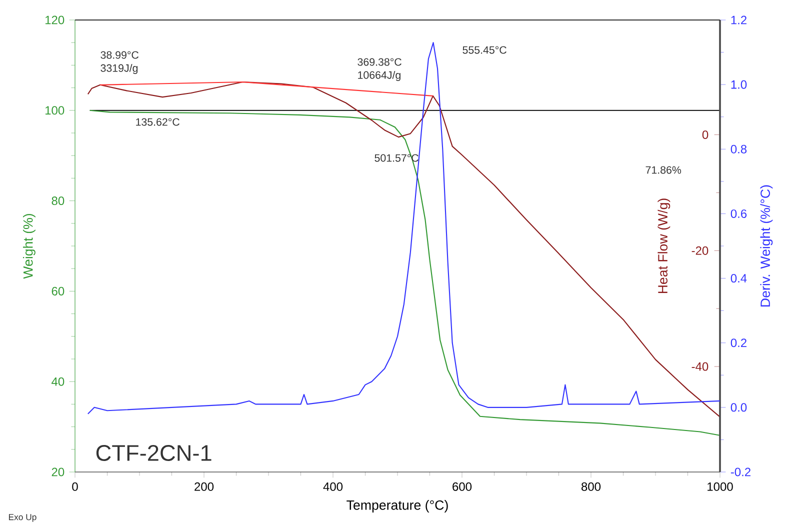  Describe the element at coordinates (740, 472) in the screenshot. I see `y3-tick-label: -0.2` at that location.